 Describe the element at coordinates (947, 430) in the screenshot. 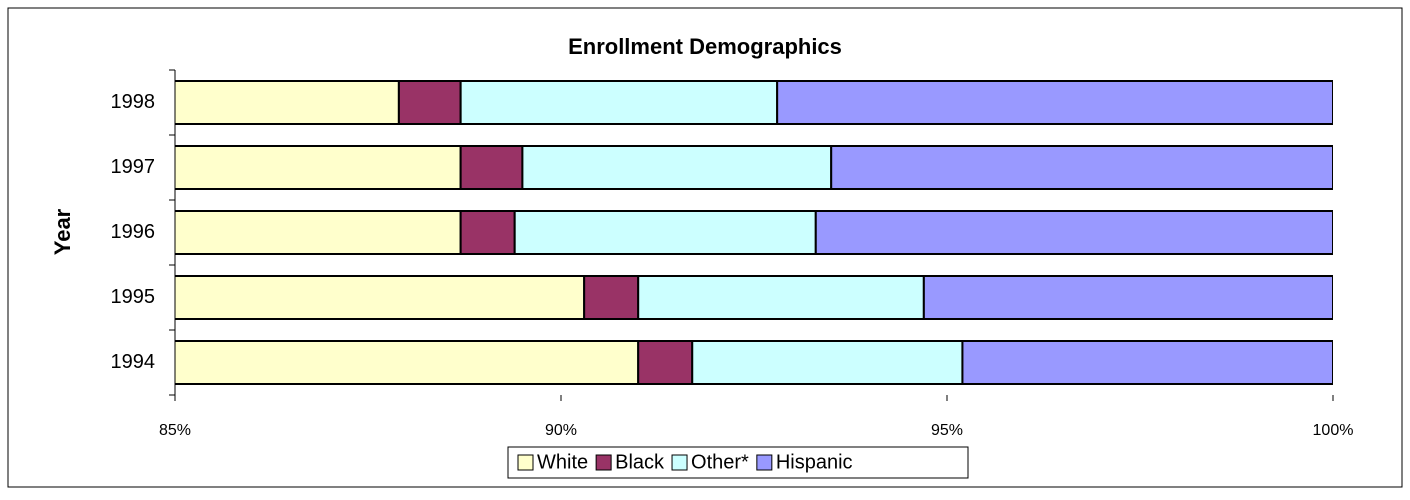

I see `x-tick-label: 95%` at that location.